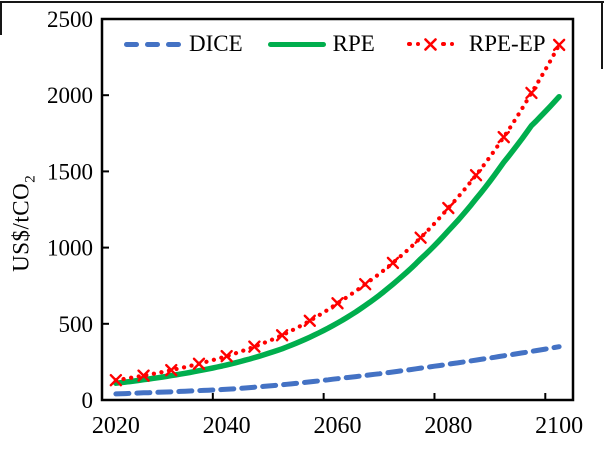  What do you see at coordinates (302, 2) in the screenshot?
I see `figure-outer-top-border` at bounding box center [302, 2].